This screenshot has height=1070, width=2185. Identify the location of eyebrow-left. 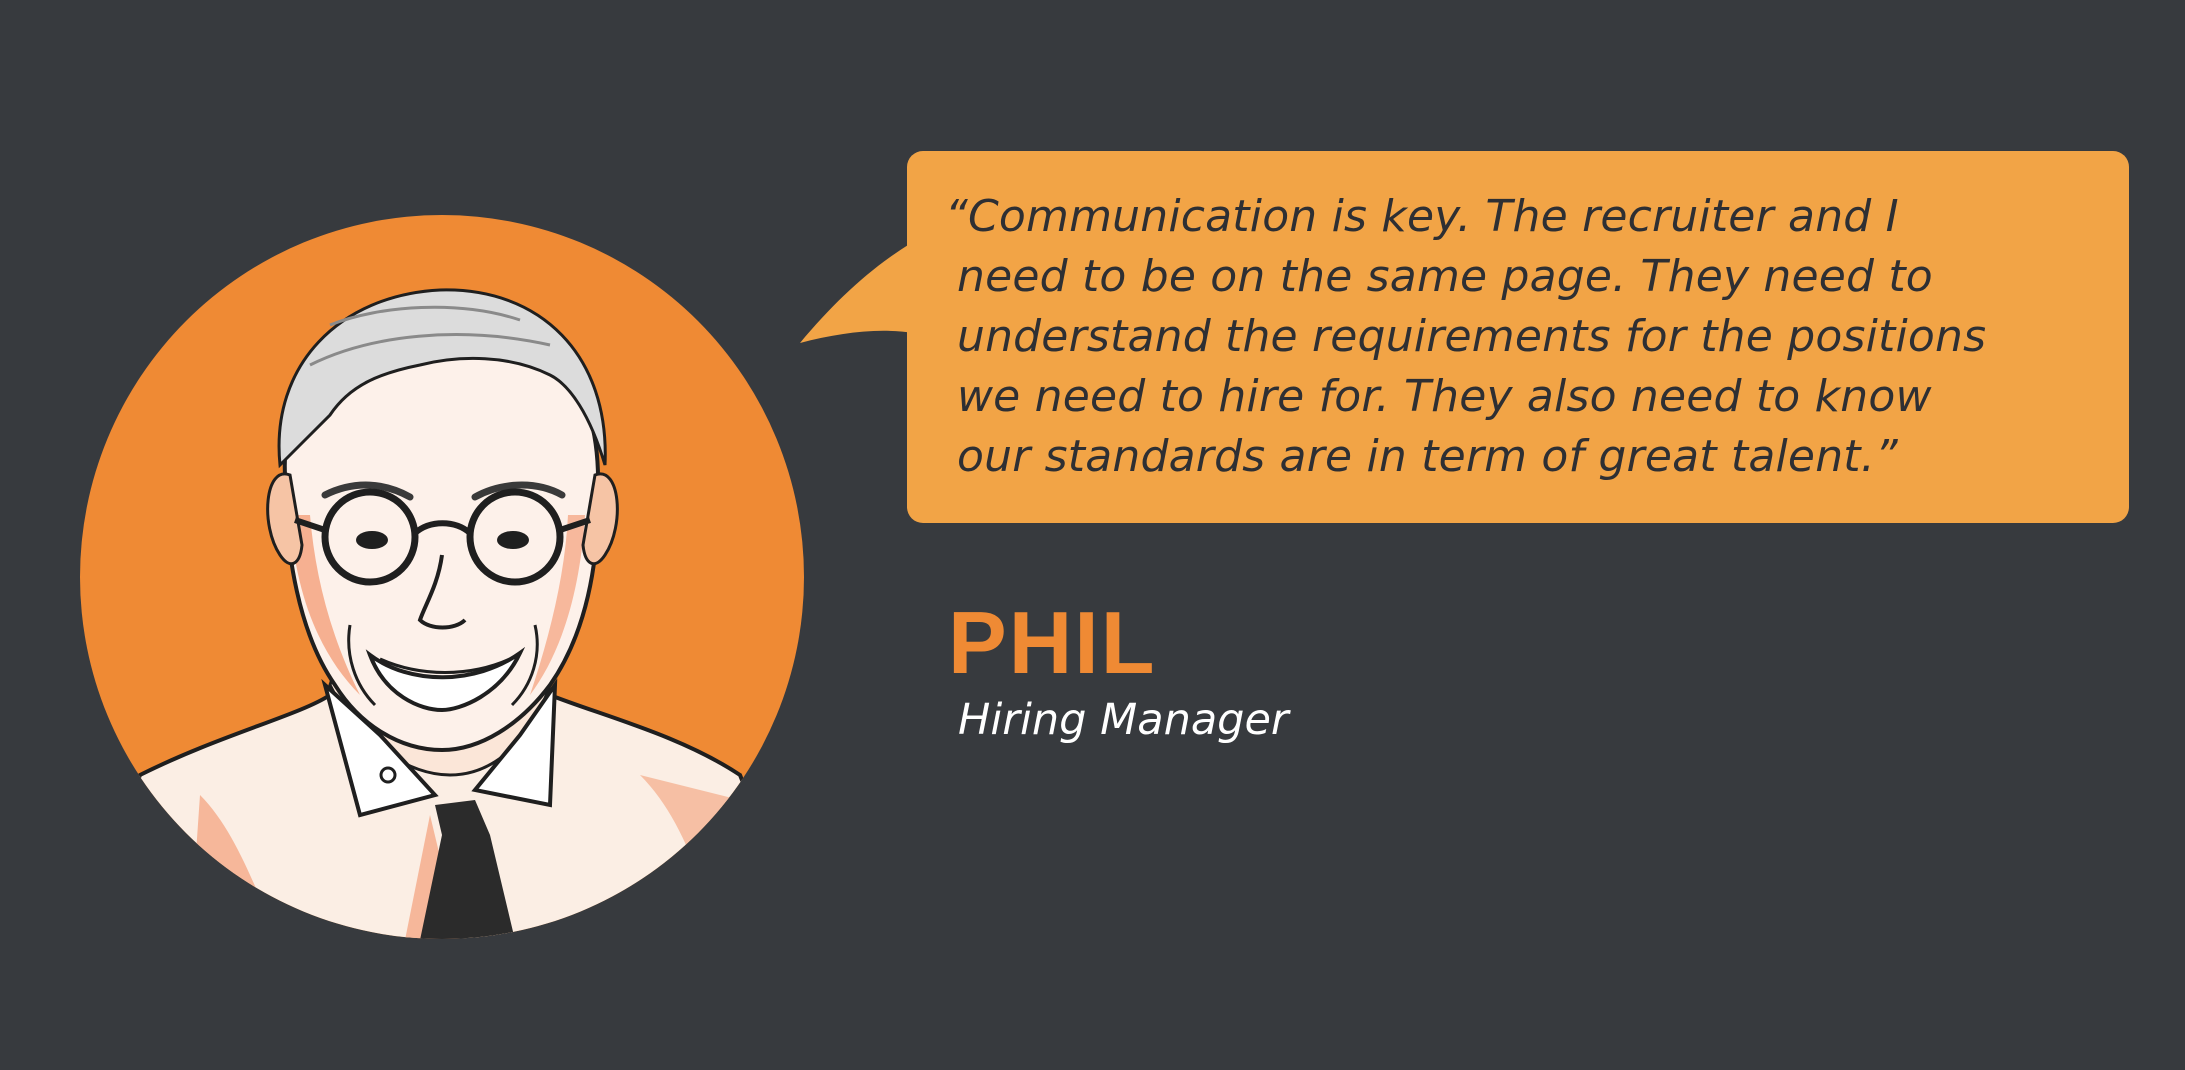
(367, 491).